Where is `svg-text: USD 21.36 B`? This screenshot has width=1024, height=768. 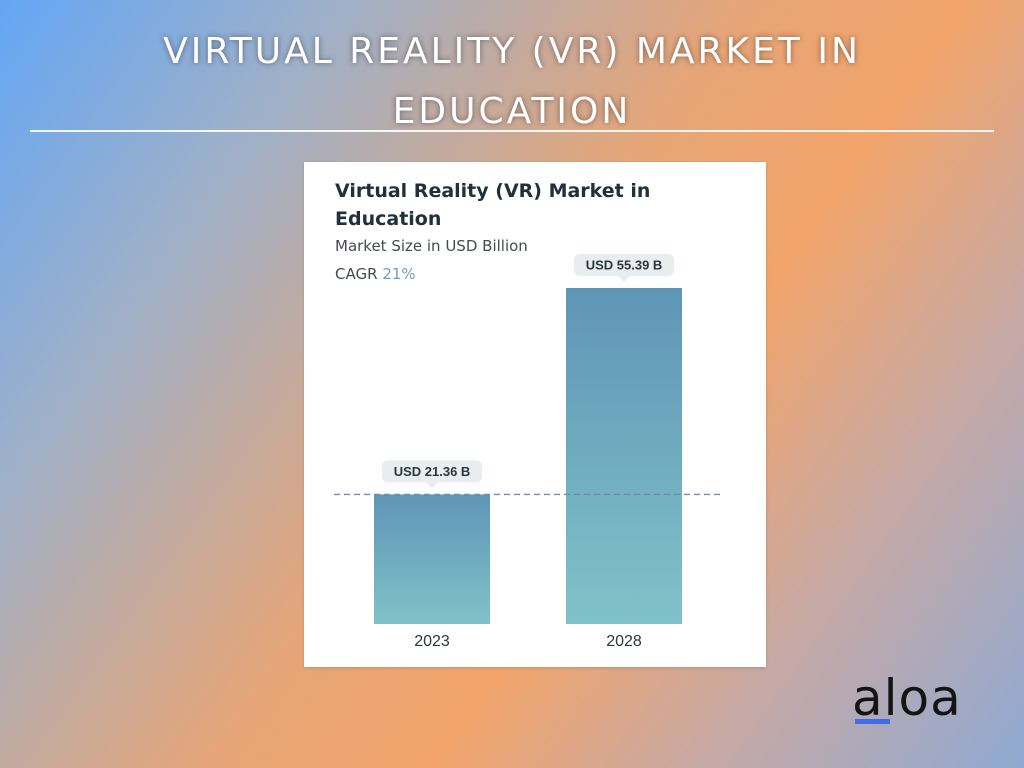 svg-text: USD 21.36 B is located at coordinates (432, 471).